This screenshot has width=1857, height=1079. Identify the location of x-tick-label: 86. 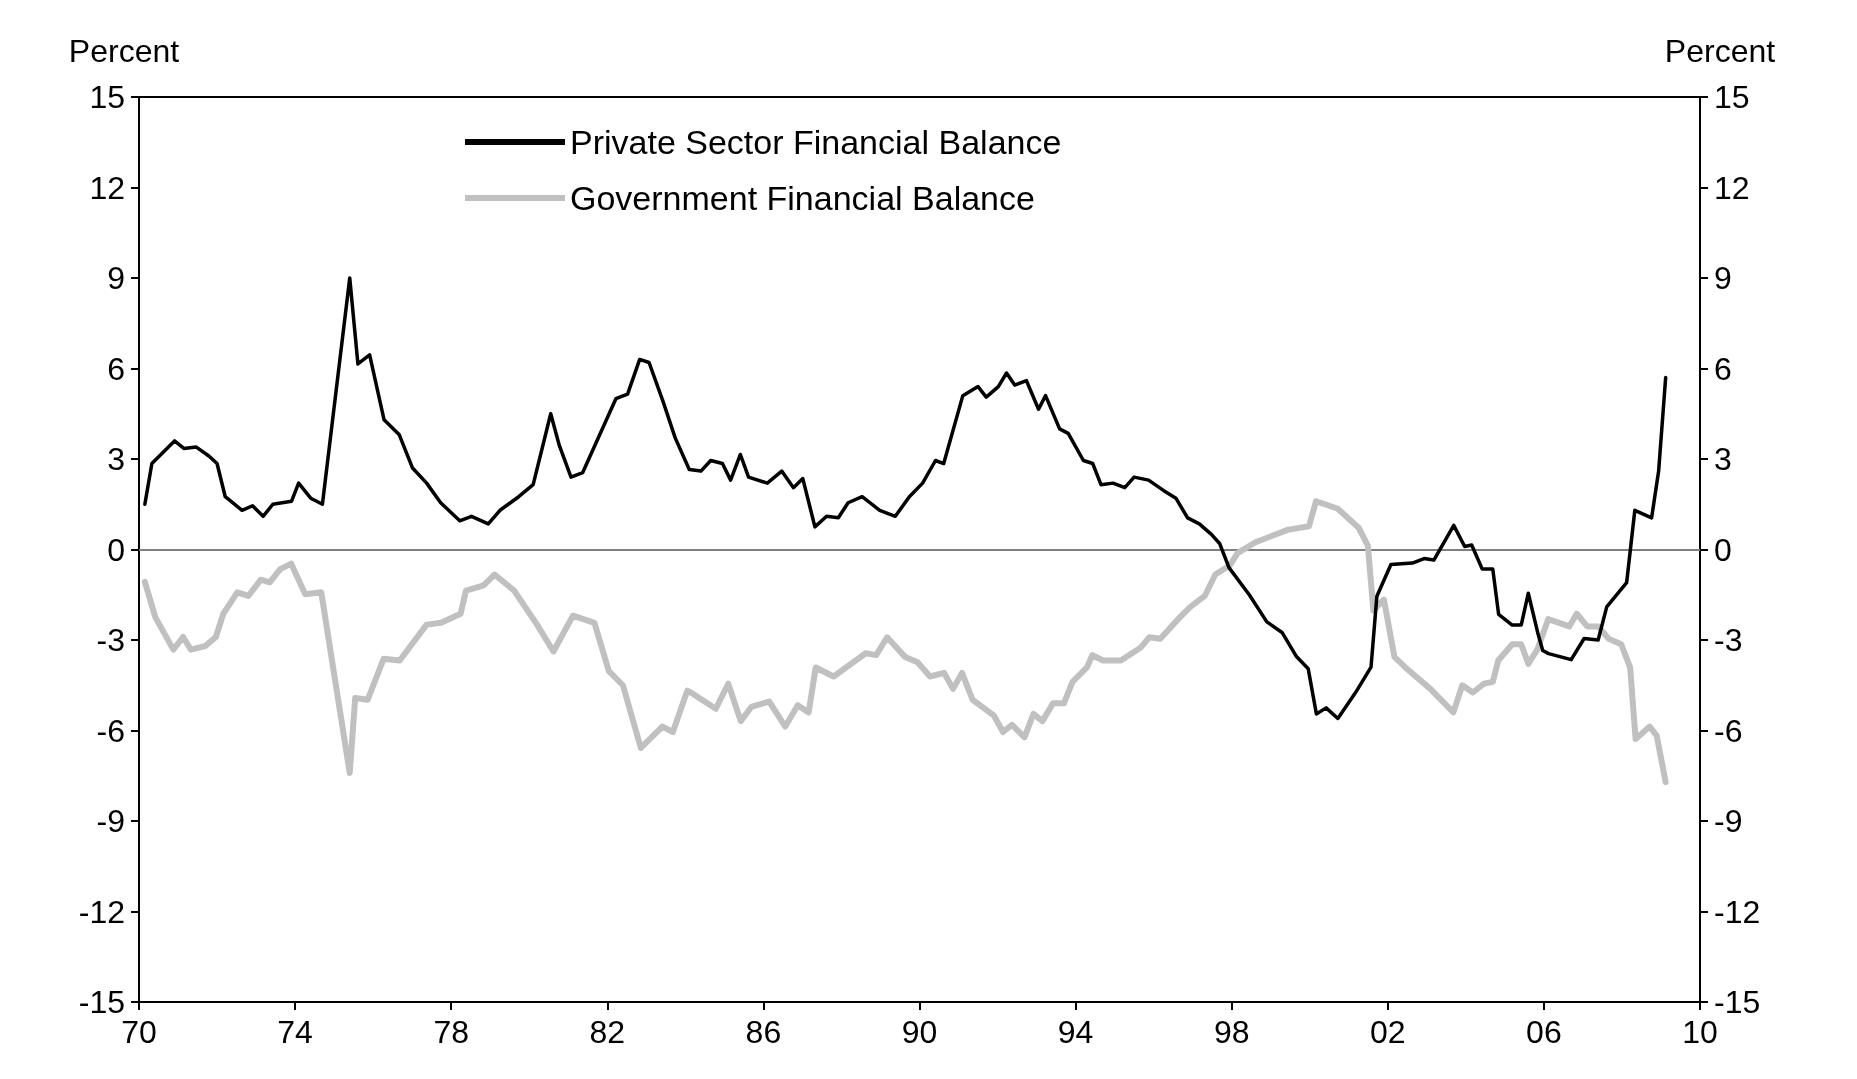
(763, 1032).